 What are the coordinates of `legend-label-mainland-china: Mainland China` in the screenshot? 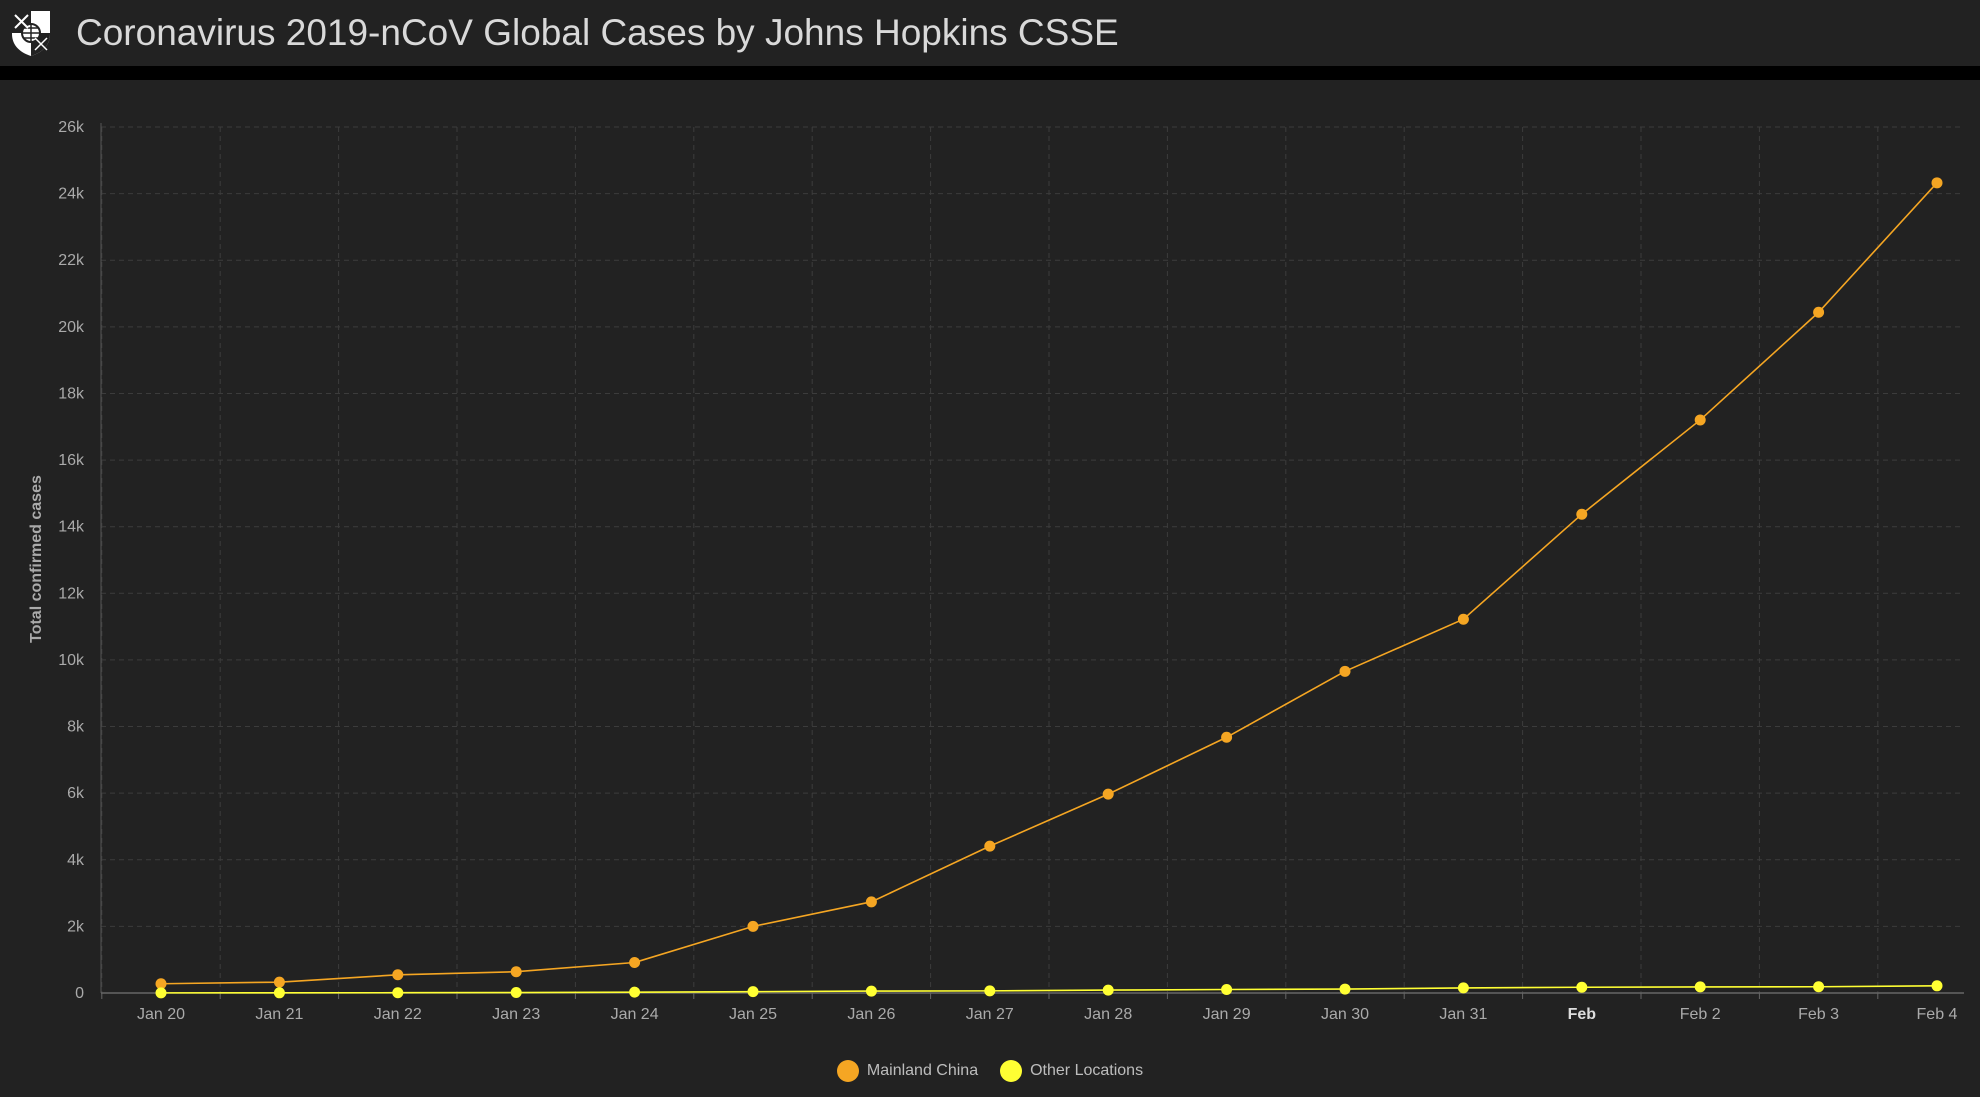 It's located at (922, 1070).